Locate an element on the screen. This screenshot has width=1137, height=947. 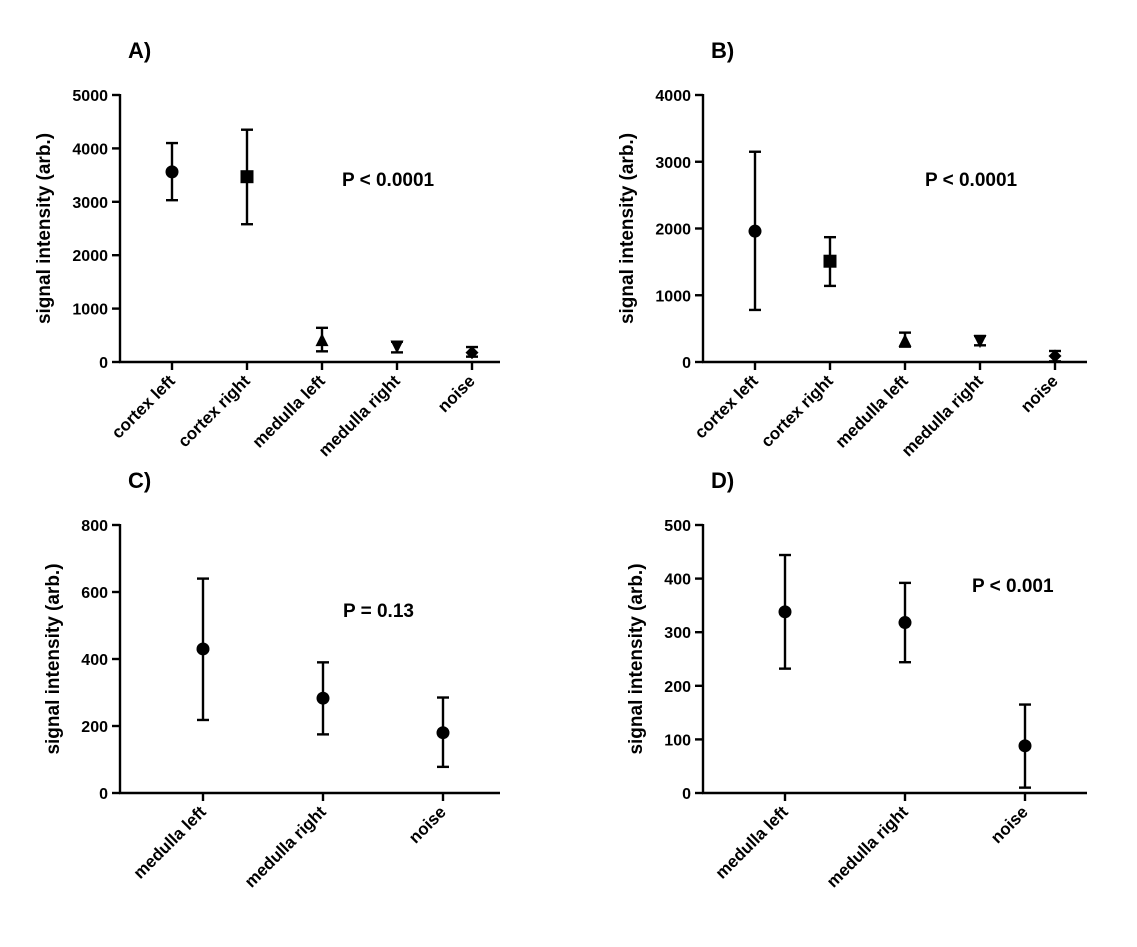
y-tick-label: 500 is located at coordinates (677, 526).